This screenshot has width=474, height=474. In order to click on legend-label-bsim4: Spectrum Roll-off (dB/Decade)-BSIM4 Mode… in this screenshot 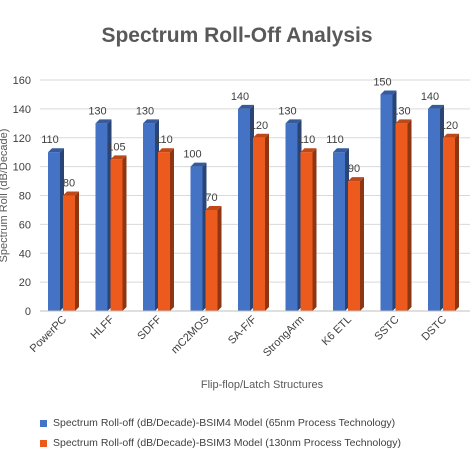, I will do `click(224, 423)`.